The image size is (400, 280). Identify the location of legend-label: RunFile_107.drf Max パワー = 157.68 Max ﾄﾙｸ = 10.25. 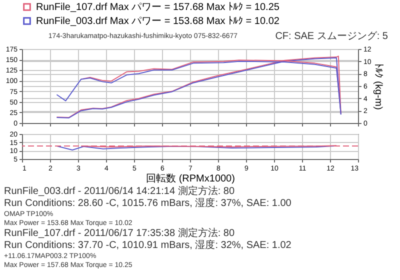
(158, 7).